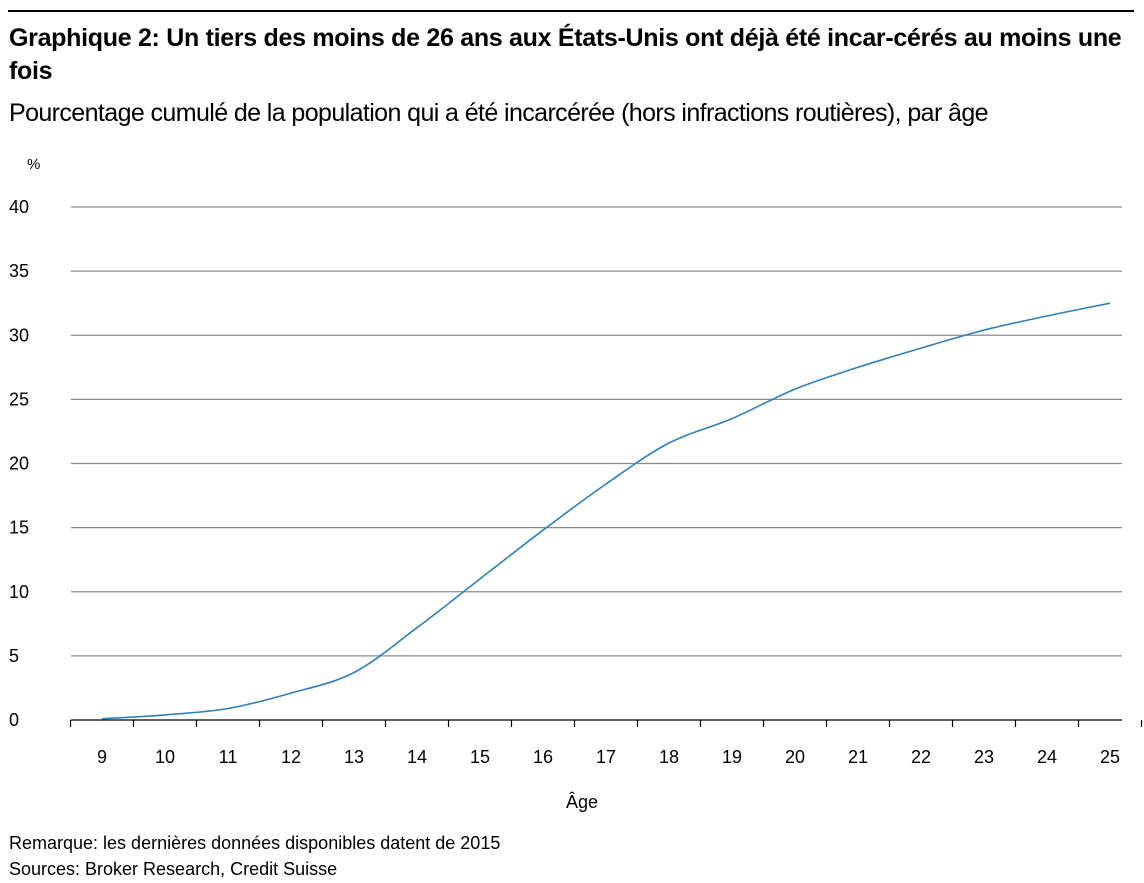 This screenshot has width=1144, height=883. What do you see at coordinates (480, 757) in the screenshot?
I see `x-tick-label: 15` at bounding box center [480, 757].